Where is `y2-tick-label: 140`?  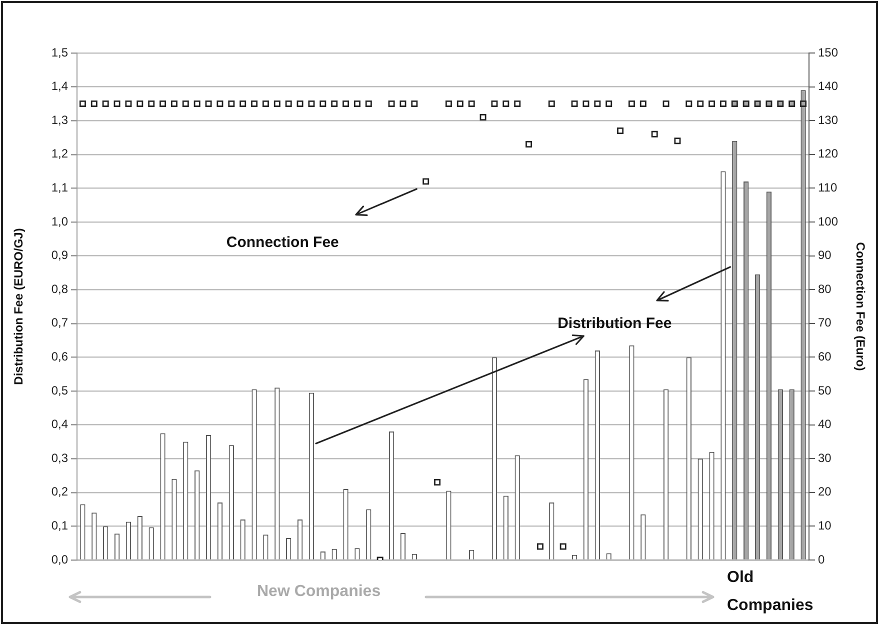
y2-tick-label: 140 is located at coordinates (828, 86).